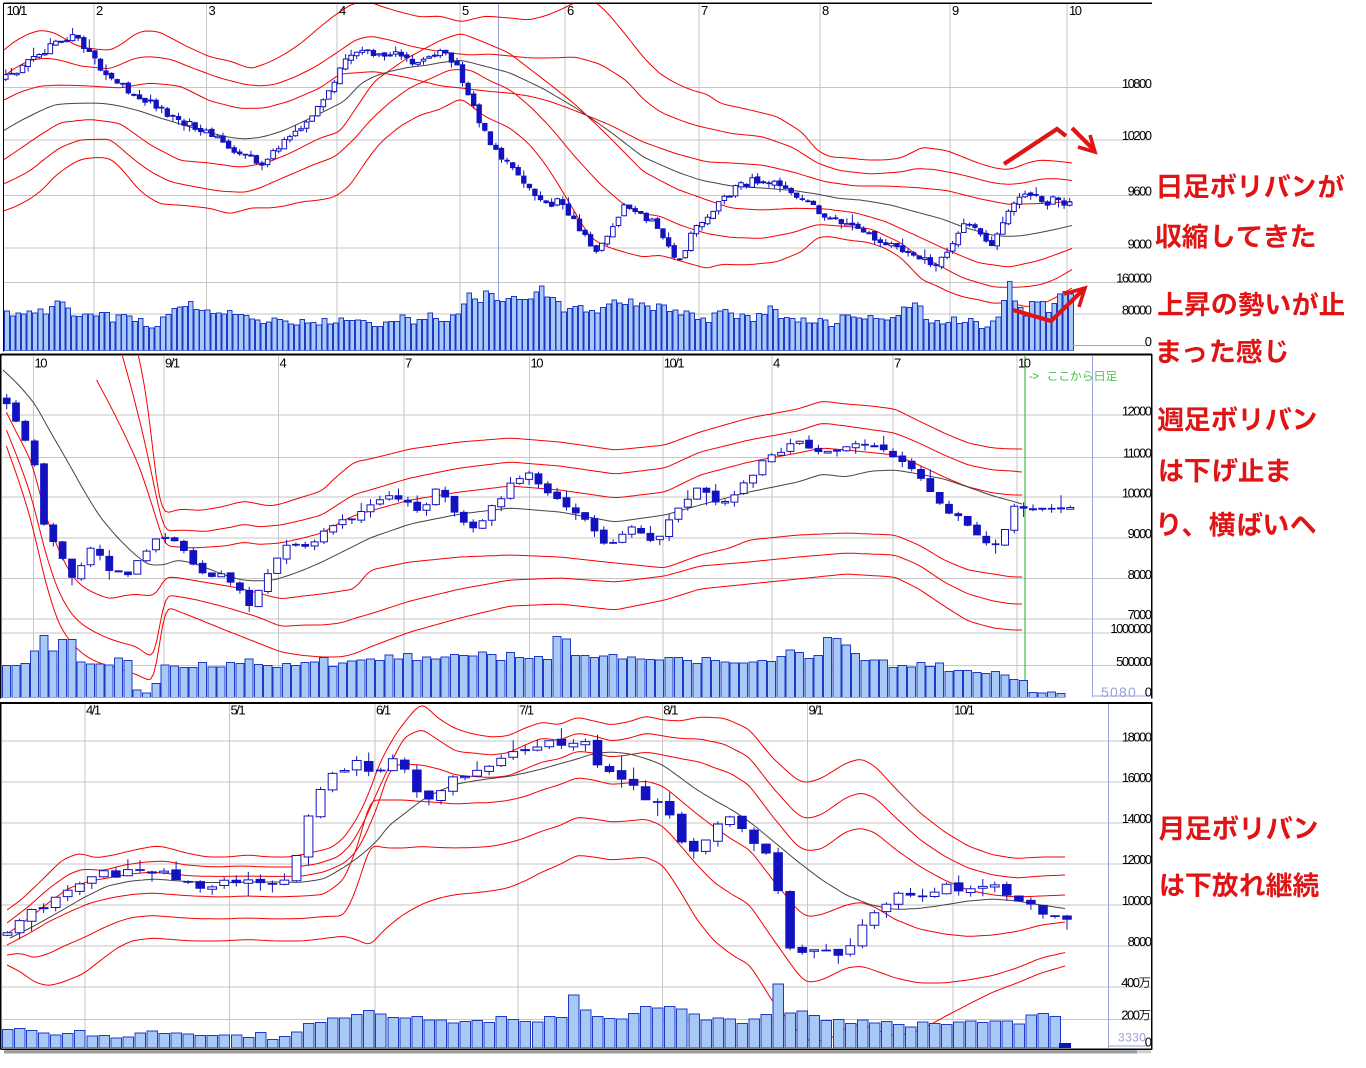 This screenshot has height=1068, width=1366. What do you see at coordinates (526, 710) in the screenshot?
I see `svg-text: 7/1` at bounding box center [526, 710].